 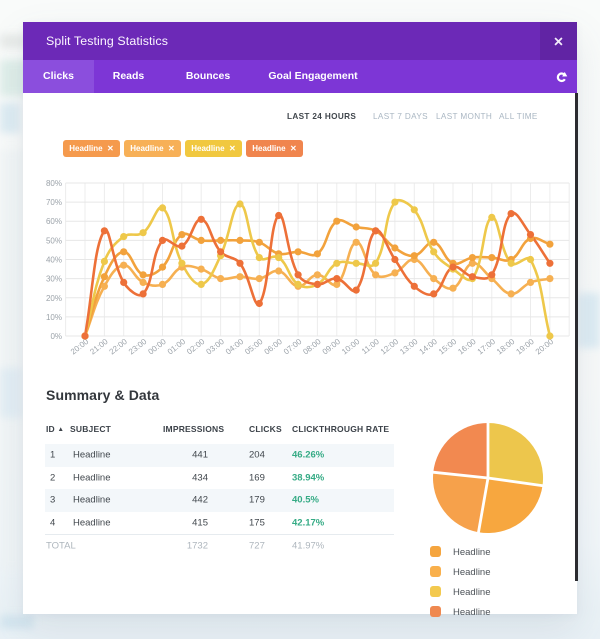 What do you see at coordinates (467, 347) in the screenshot?
I see `svg-text: 16:00` at bounding box center [467, 347].